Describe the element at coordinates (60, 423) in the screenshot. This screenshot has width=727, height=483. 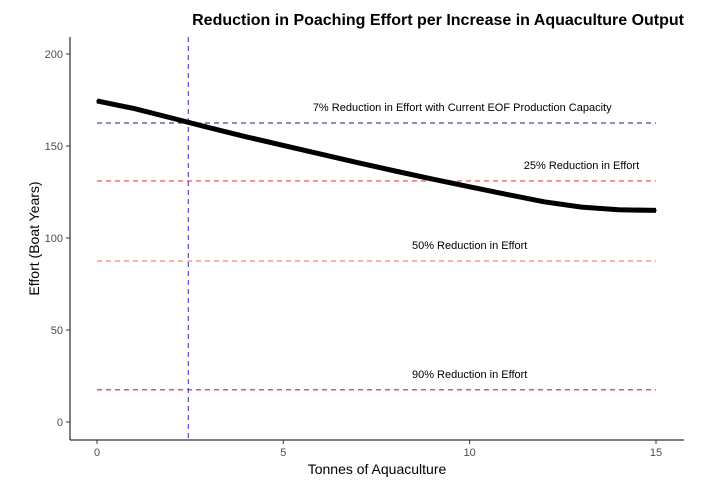
I see `y-tick-label-0: 0` at that location.